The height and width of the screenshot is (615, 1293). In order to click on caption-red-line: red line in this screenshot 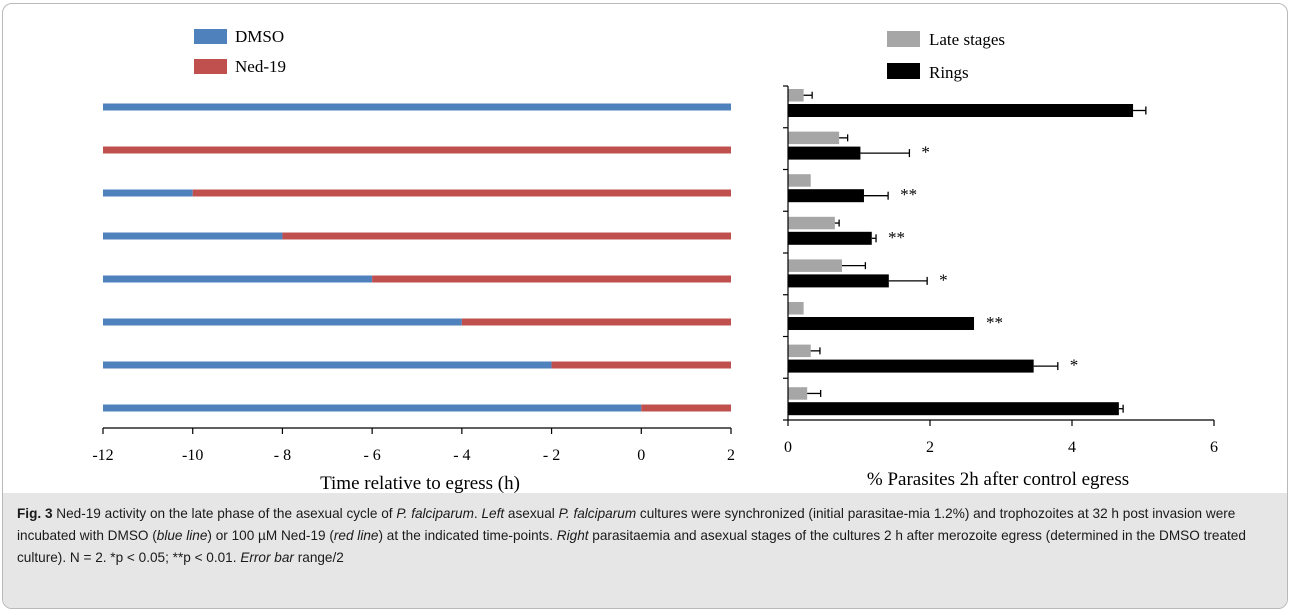, I will do `click(356, 535)`.